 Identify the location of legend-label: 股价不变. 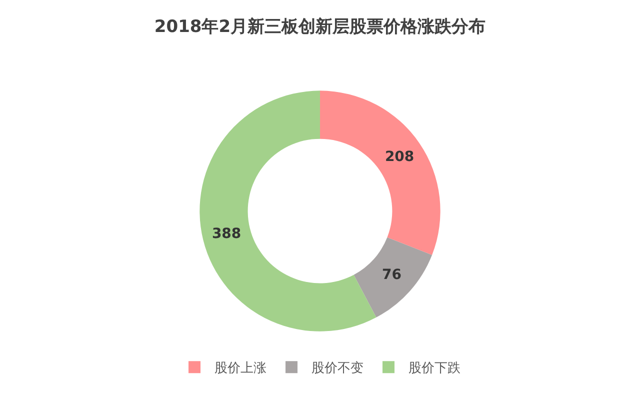
(338, 368).